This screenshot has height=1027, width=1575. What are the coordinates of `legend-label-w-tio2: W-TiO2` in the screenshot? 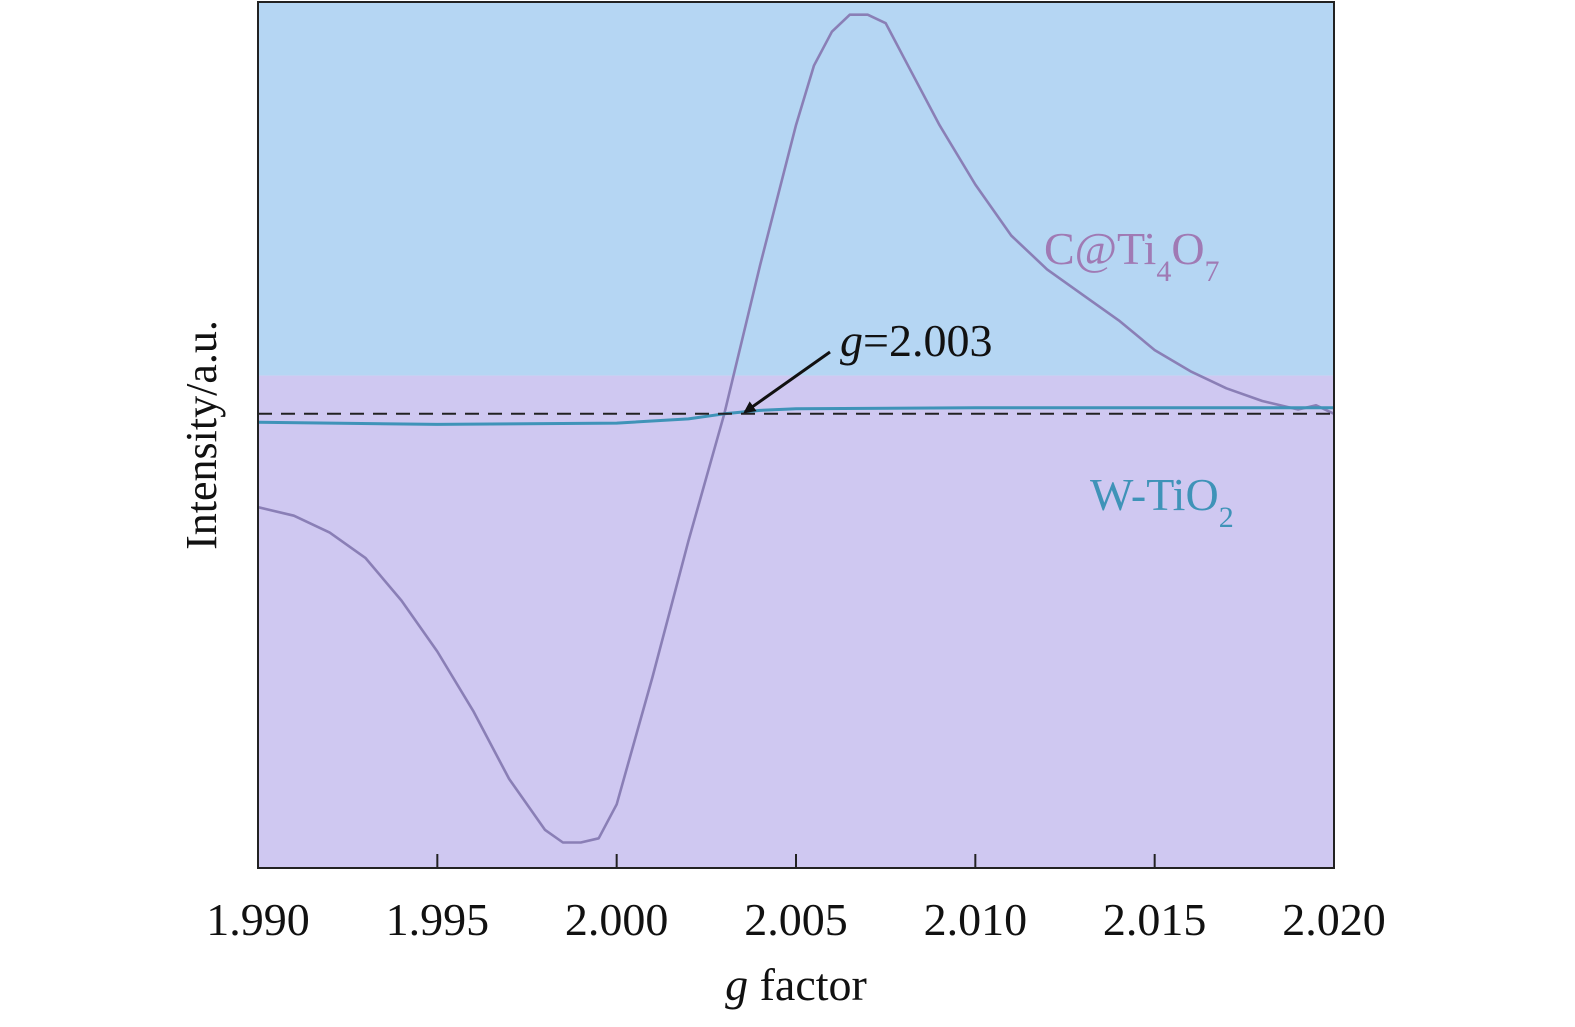 It's located at (1162, 501).